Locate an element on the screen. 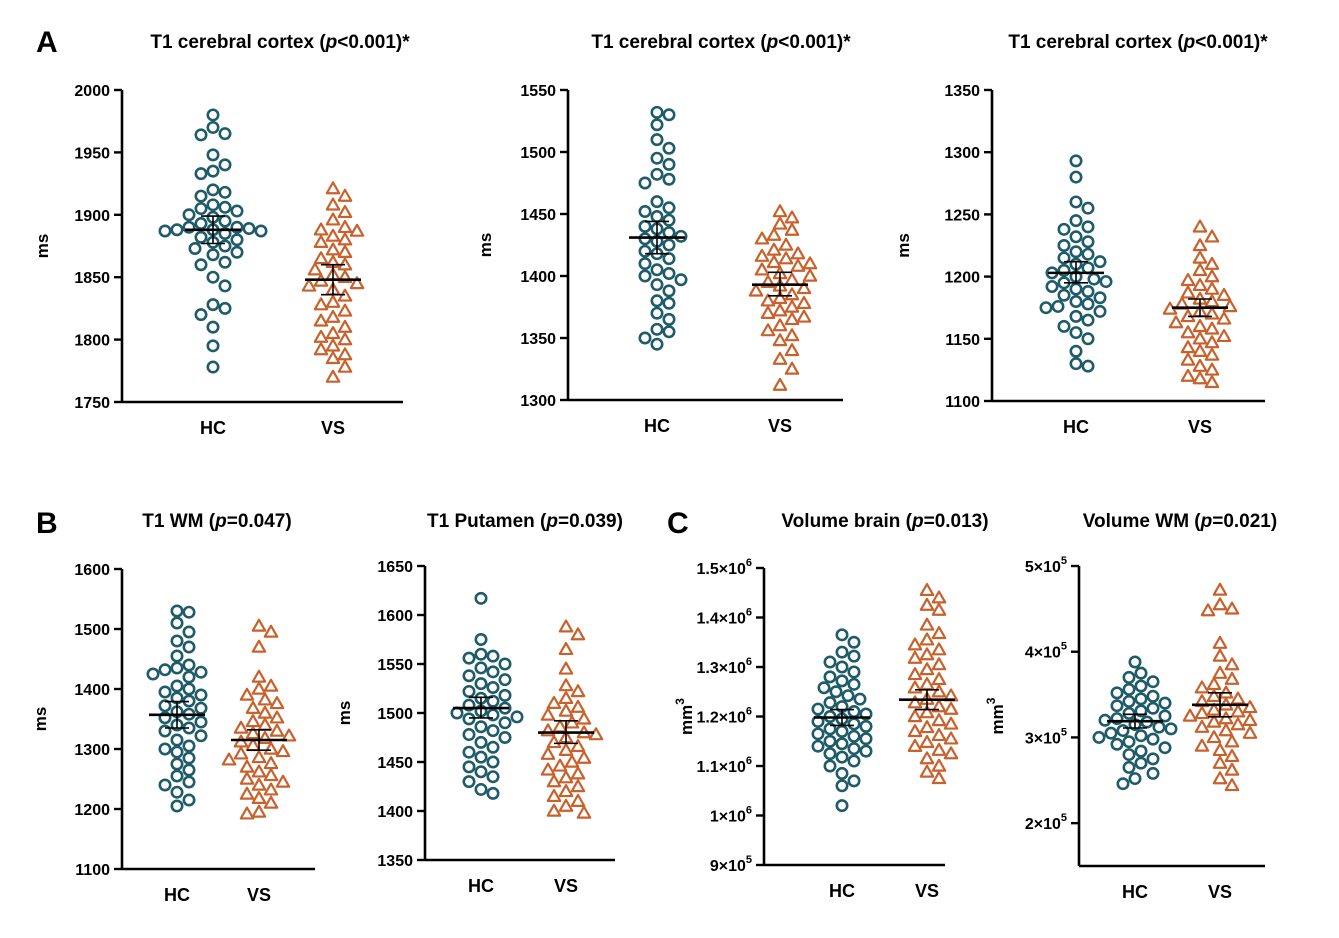 The width and height of the screenshot is (1339, 938). chart-title: Volume WM (p=0.021) is located at coordinates (1180, 521).